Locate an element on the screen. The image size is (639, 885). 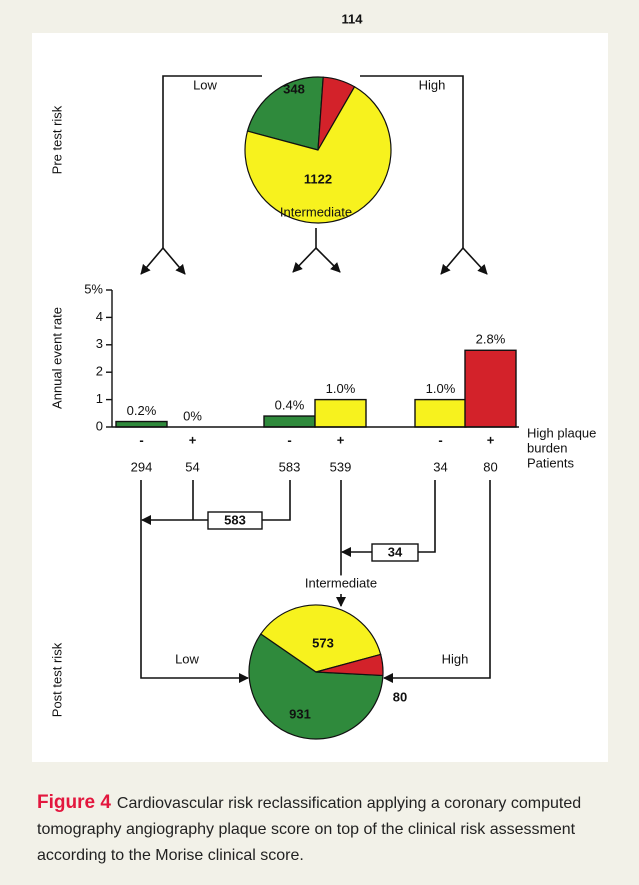
value-label: 0.4% is located at coordinates (290, 404).